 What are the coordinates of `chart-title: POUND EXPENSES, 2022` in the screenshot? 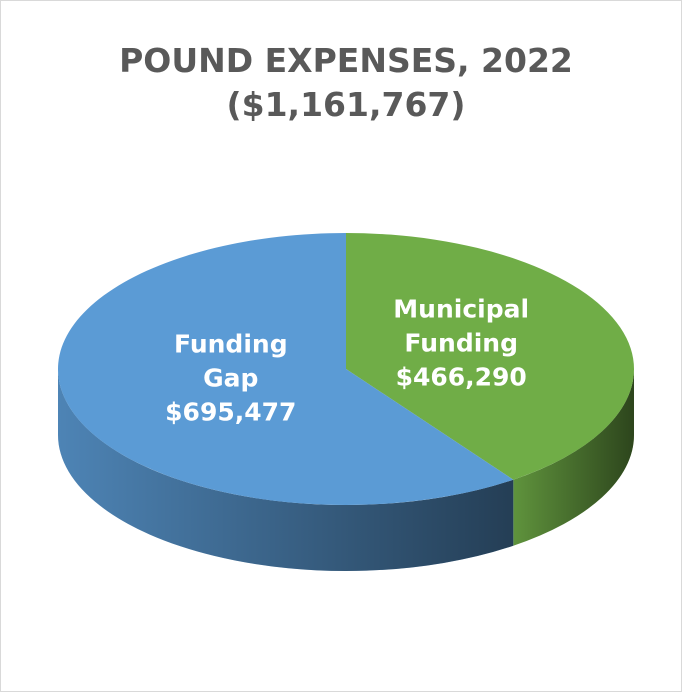 It's located at (346, 60).